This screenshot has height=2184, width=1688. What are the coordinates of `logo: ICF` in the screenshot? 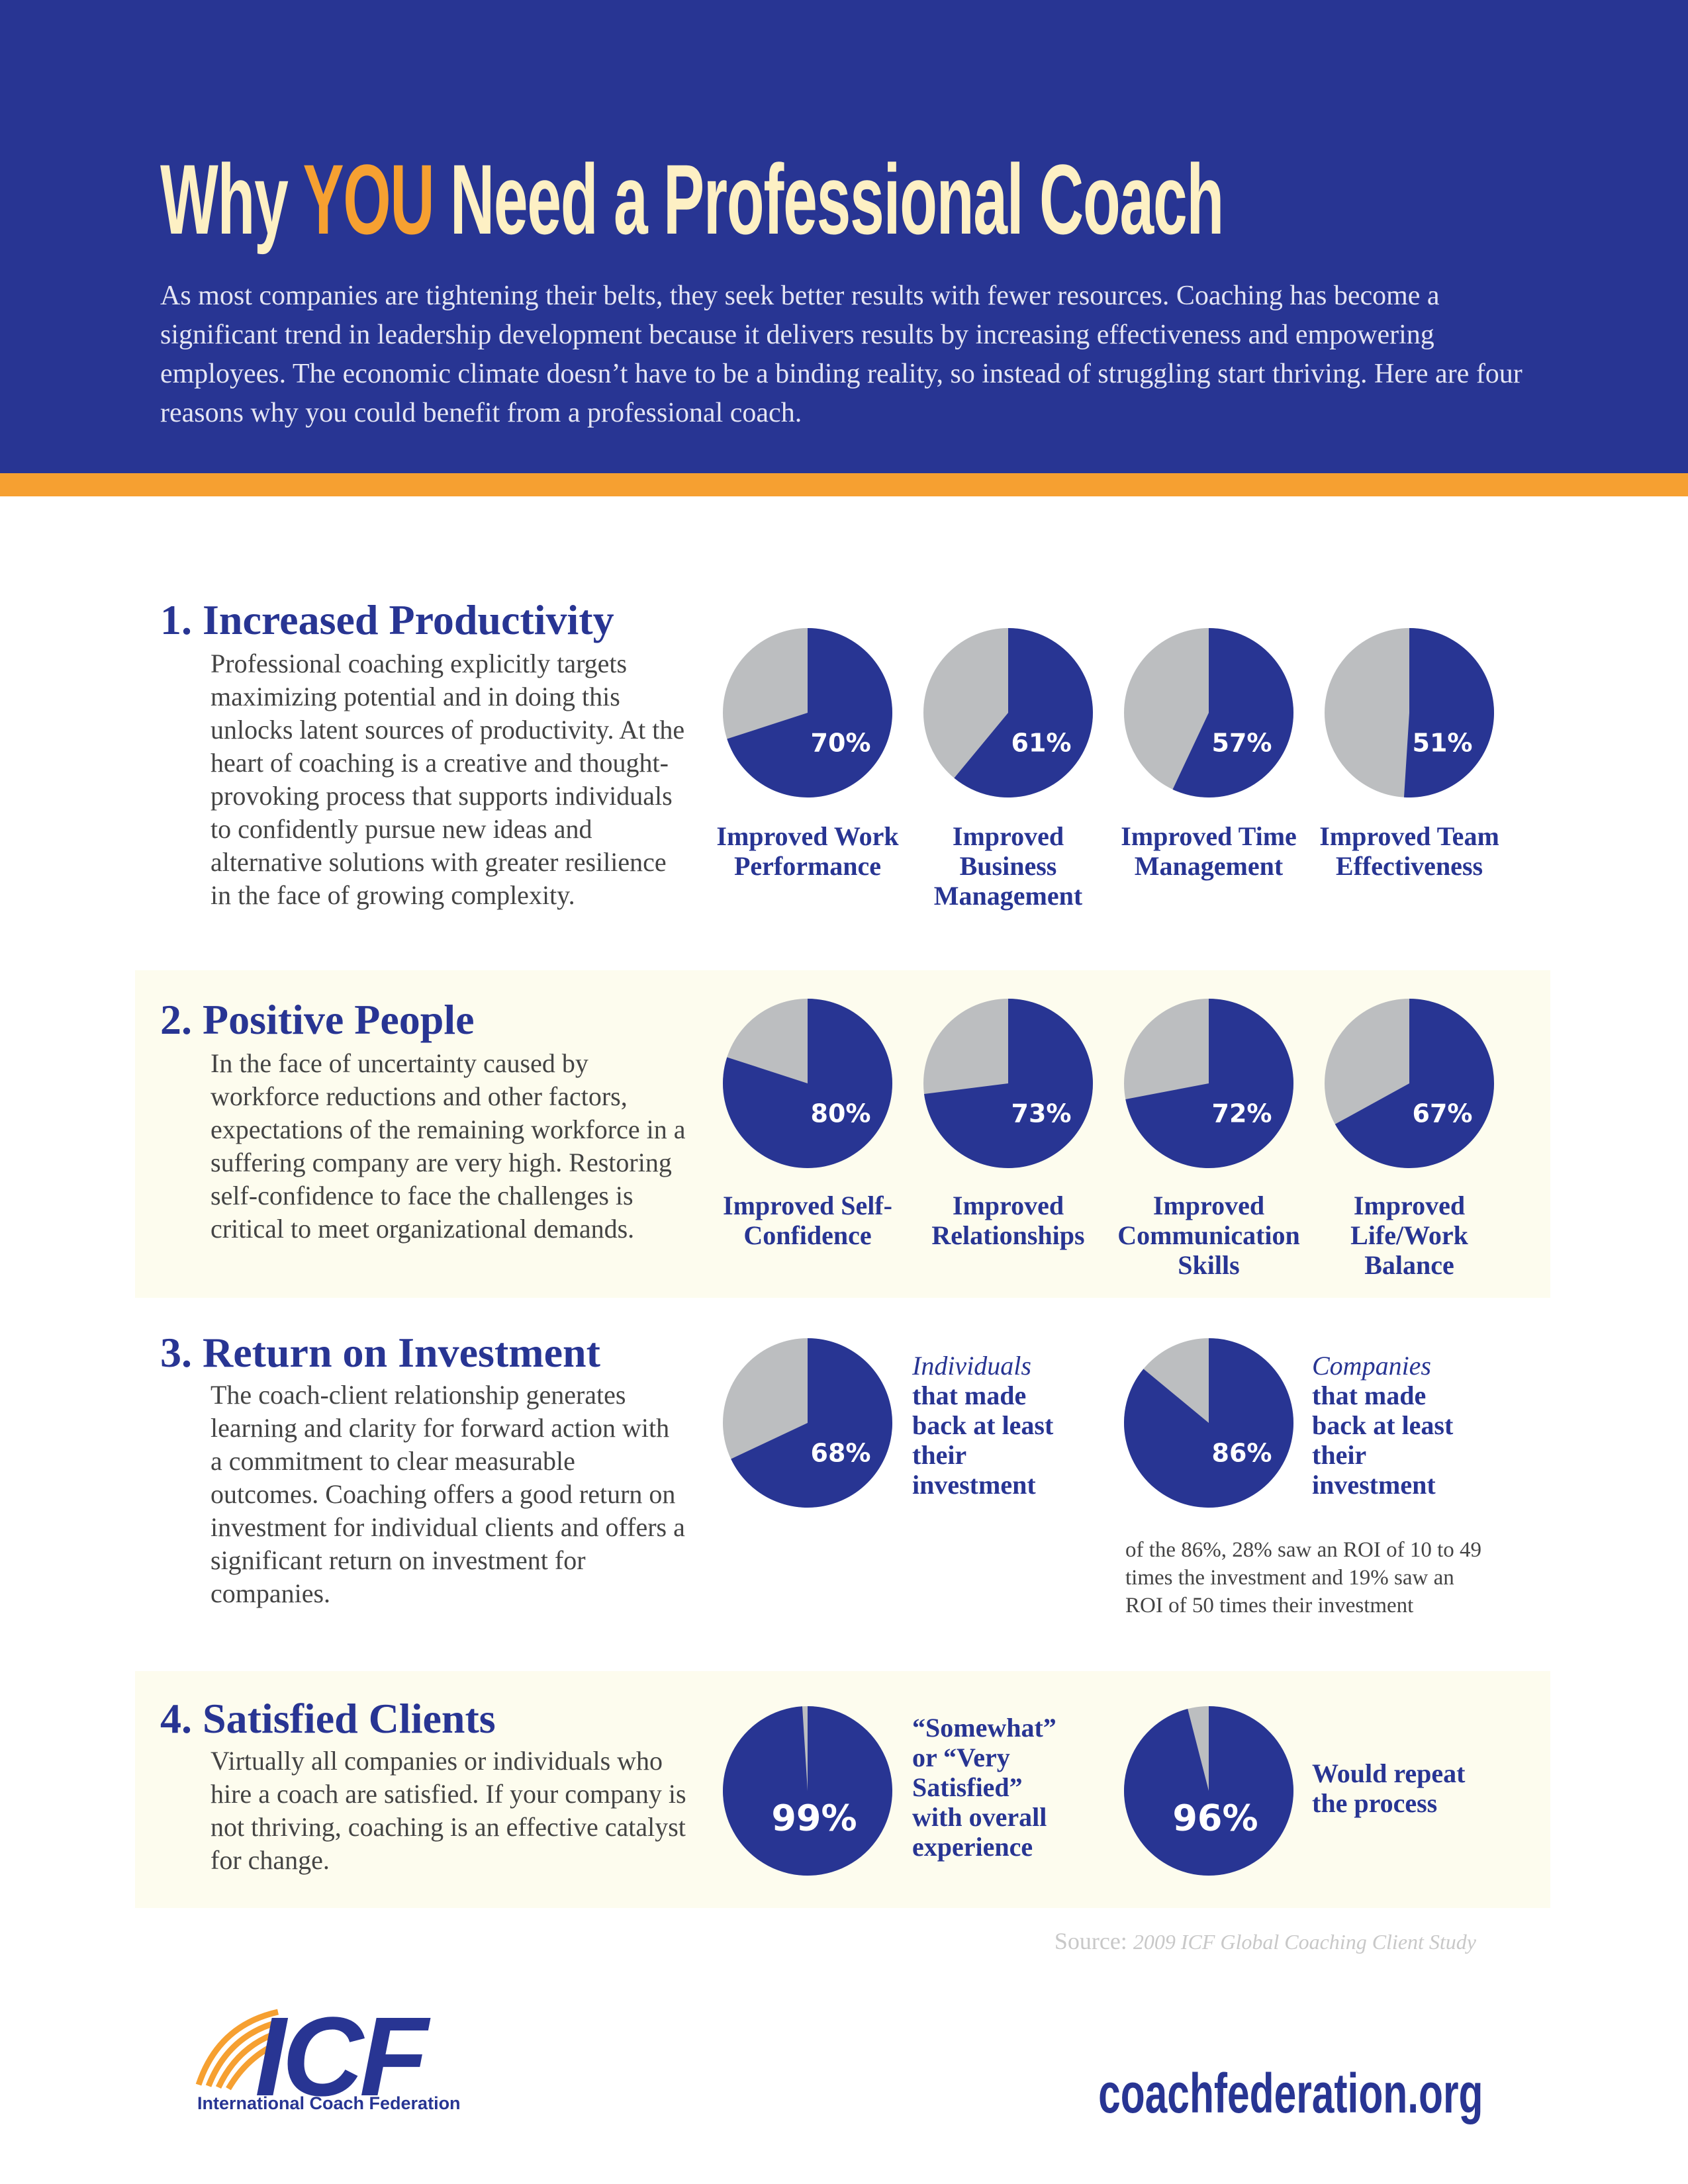 It's located at (341, 2057).